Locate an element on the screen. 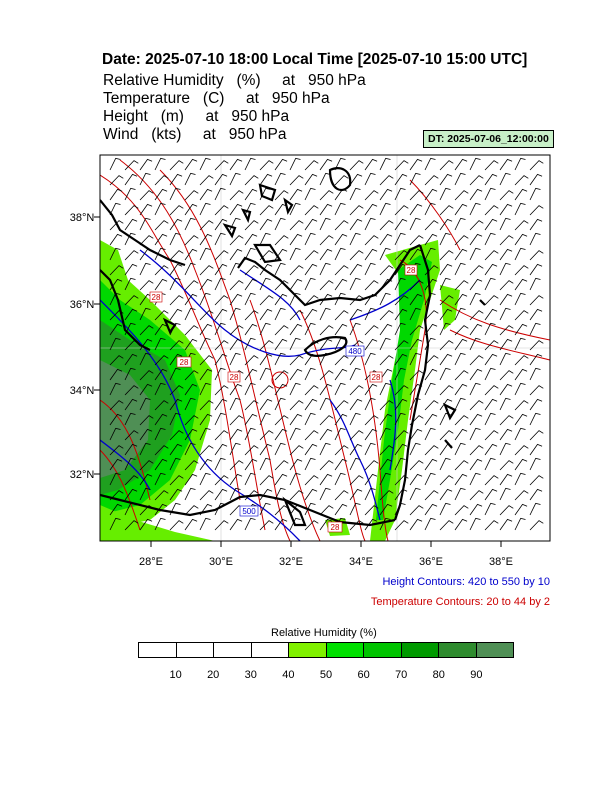  colorbar-tick-label: 50 is located at coordinates (326, 675).